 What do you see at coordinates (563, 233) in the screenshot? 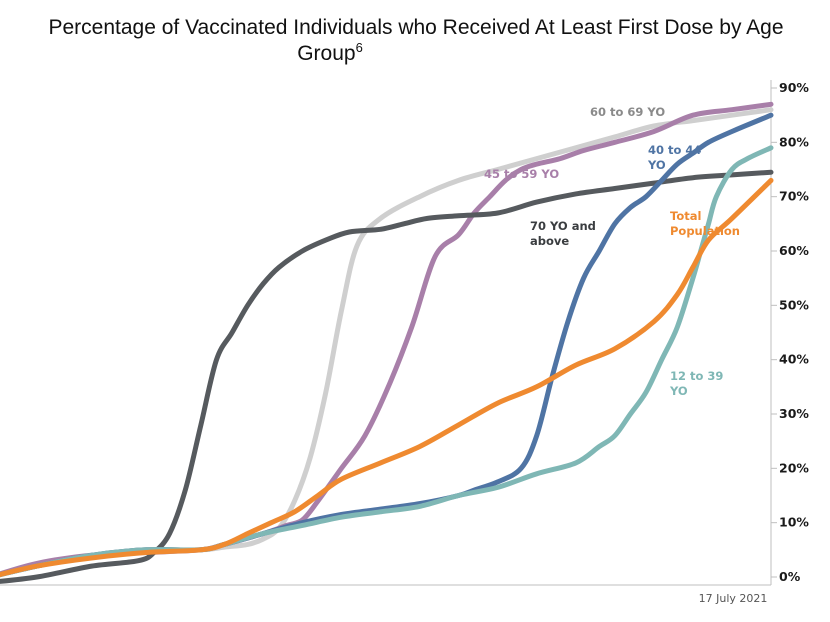
I see `series-label-70-yo-and-above: 70 YO and above` at bounding box center [563, 233].